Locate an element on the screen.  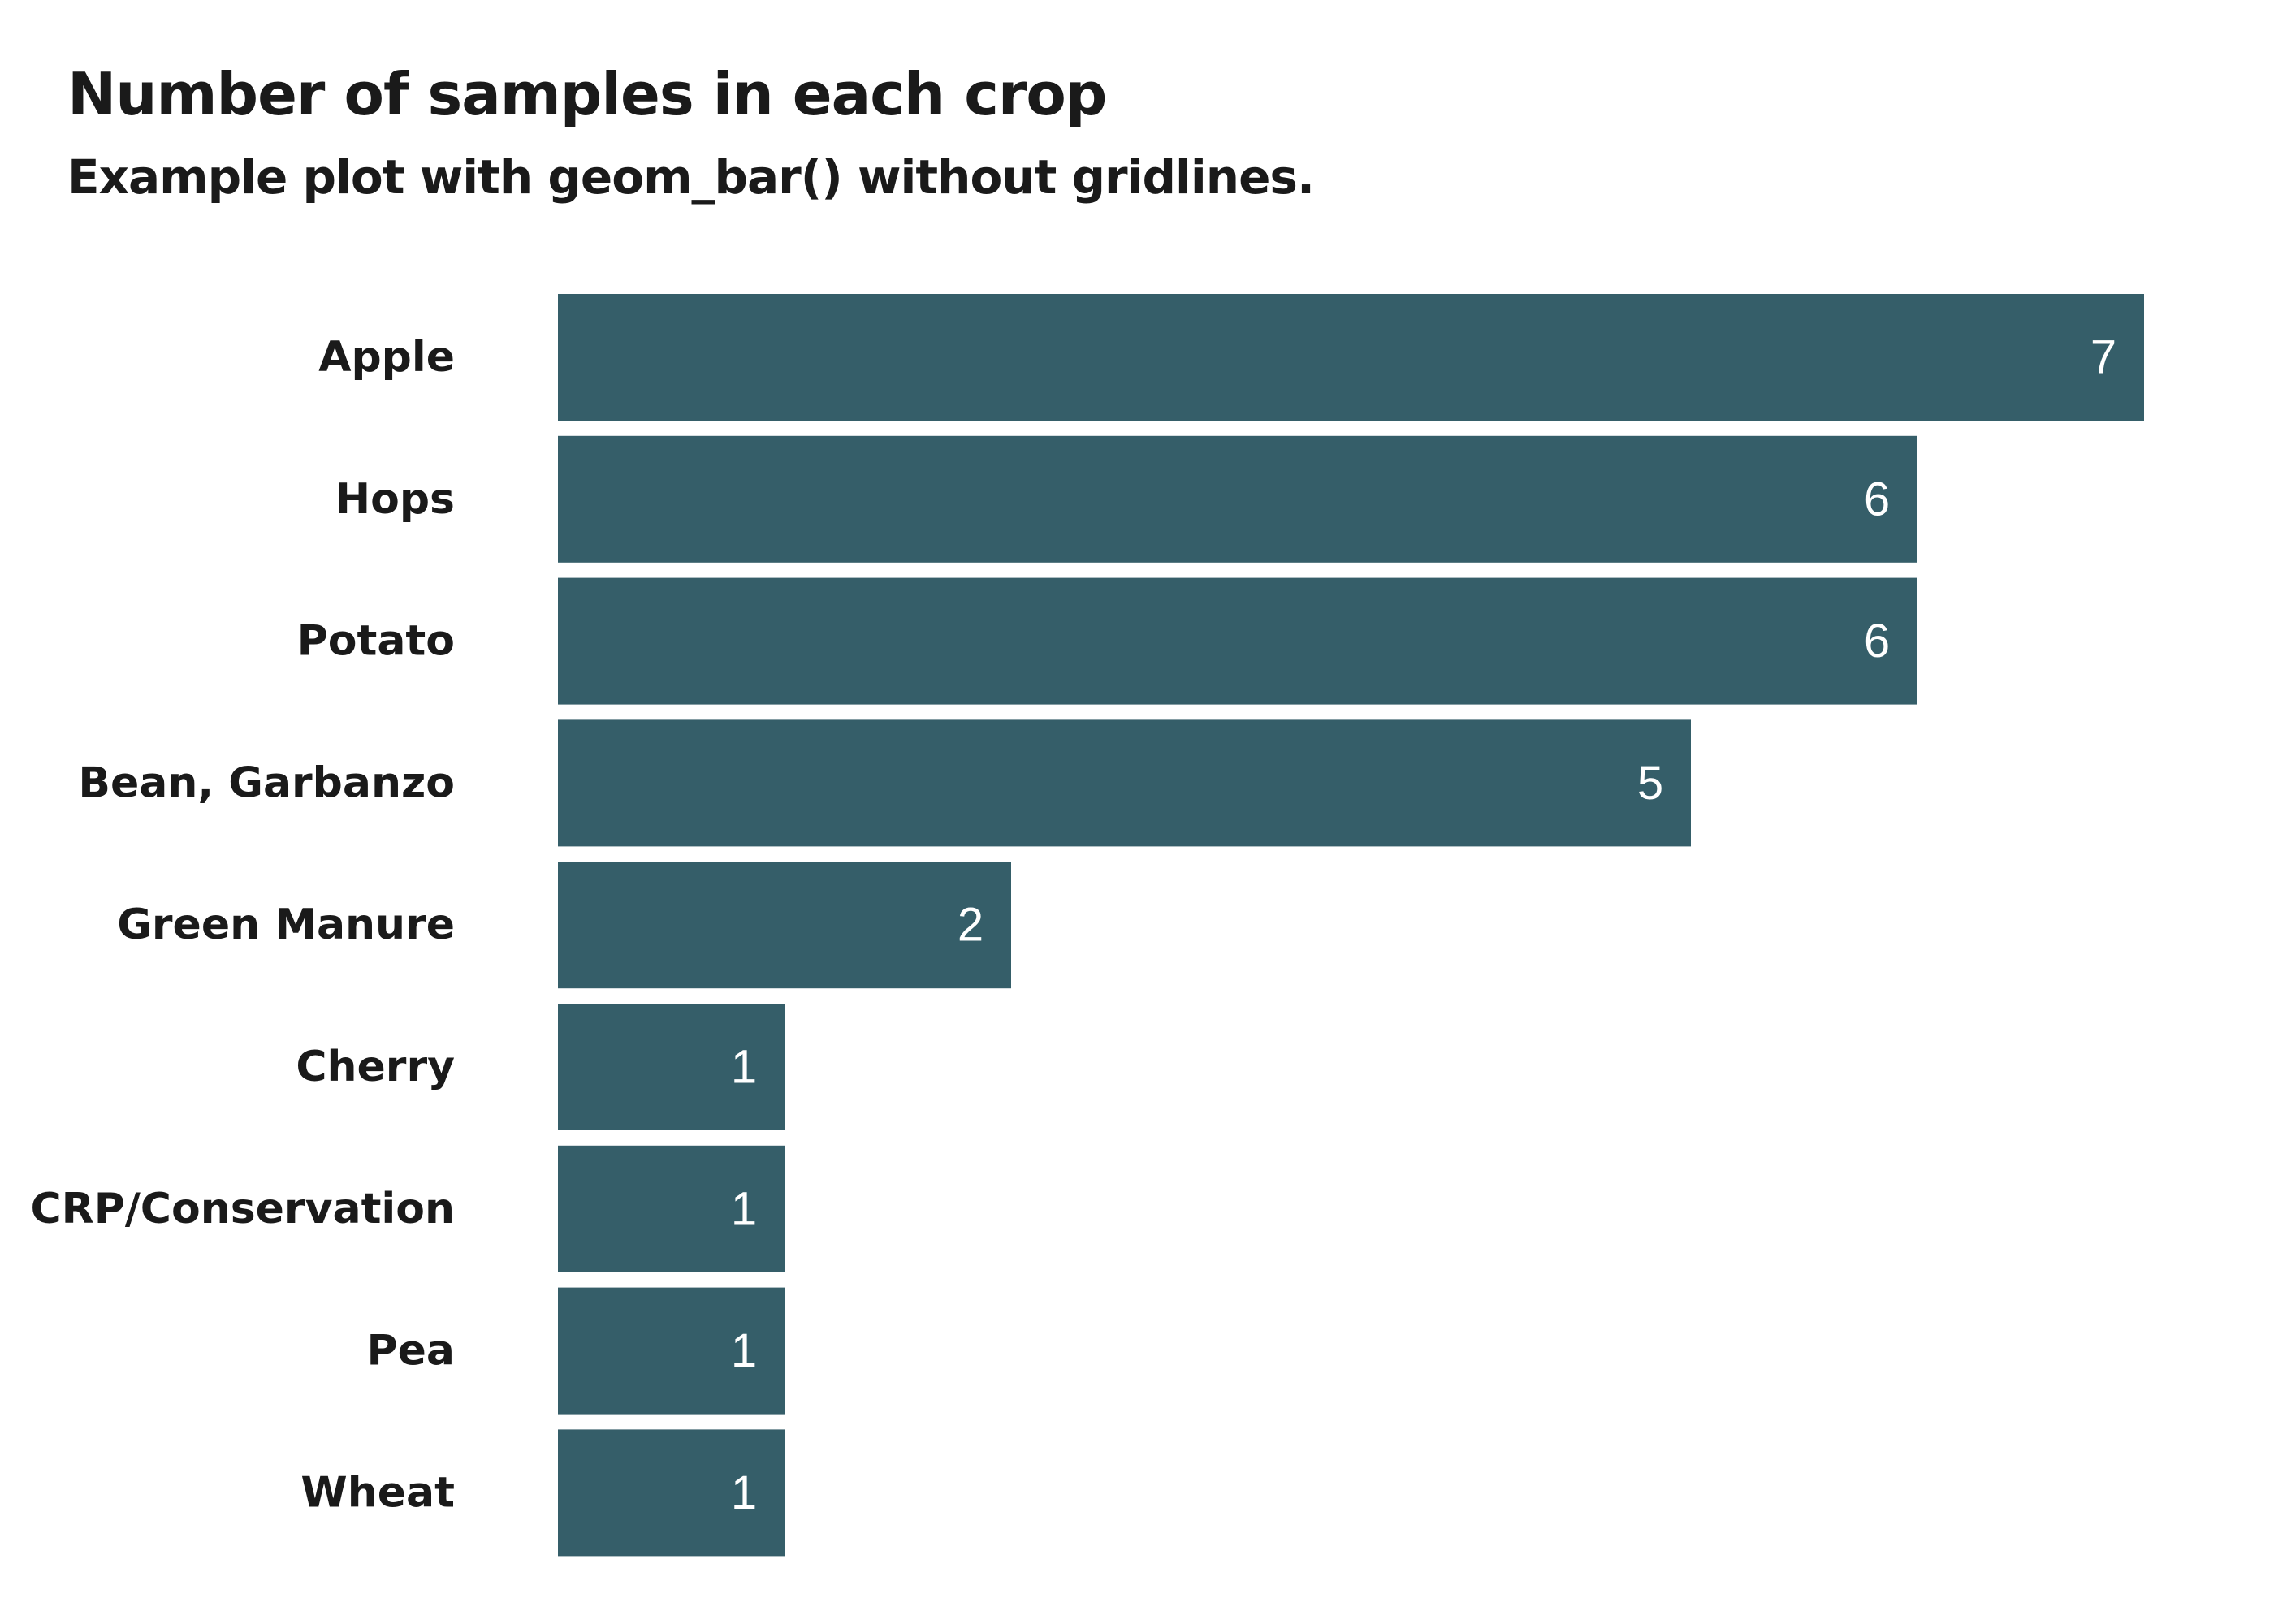
chart-title: Number of samples in each crop is located at coordinates (587, 94).